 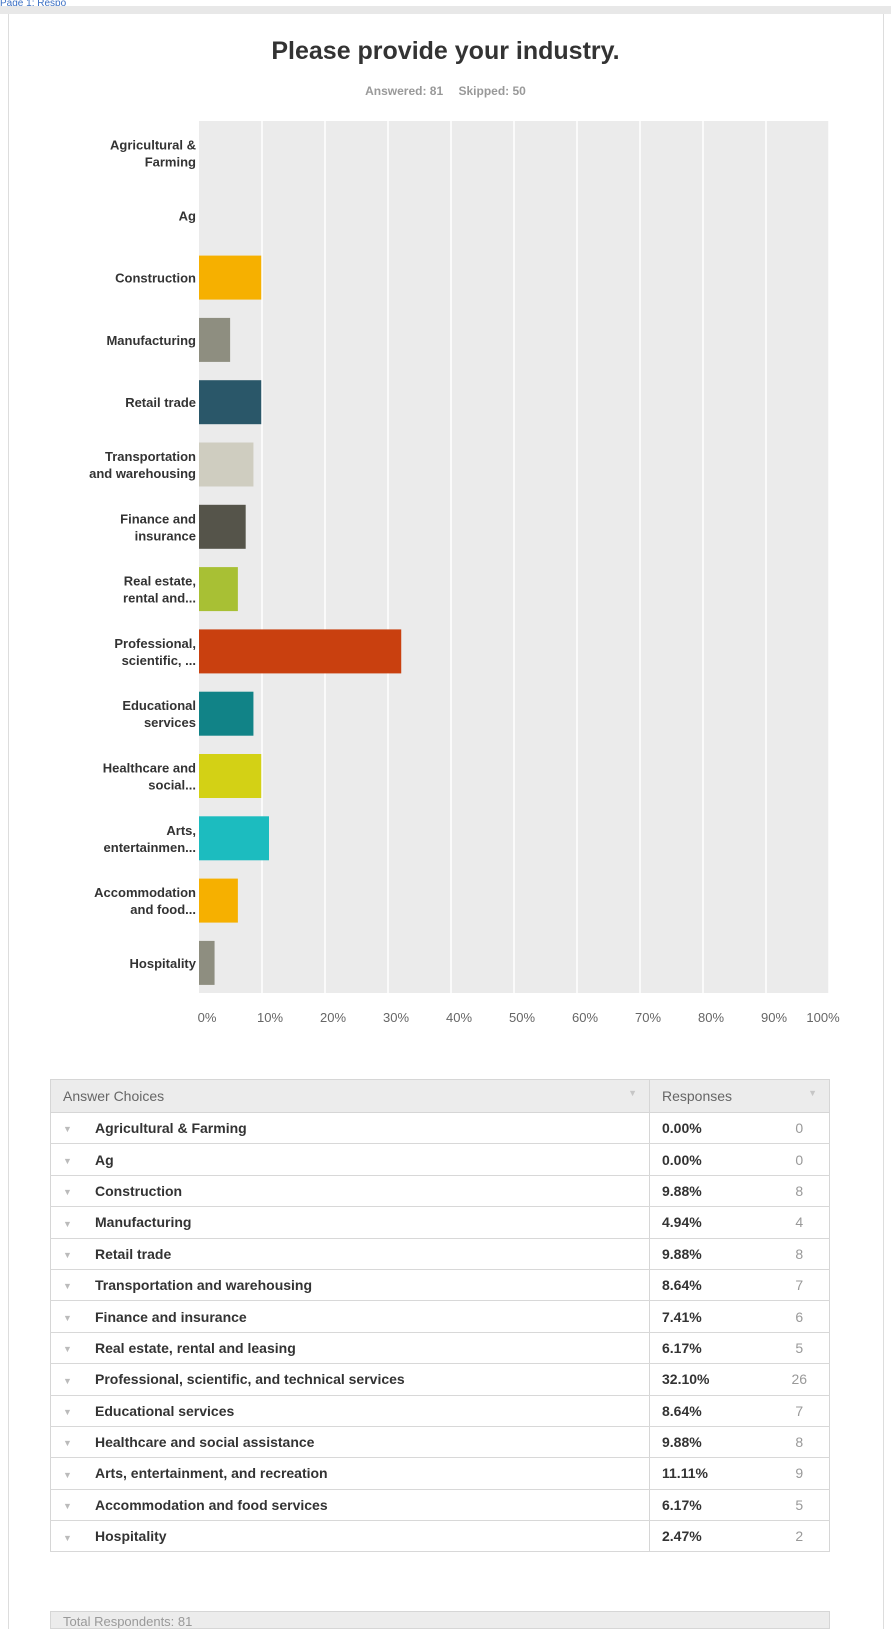 I want to click on table-row: ▼ Finance and insurance 7.41% 6, so click(x=440, y=1316).